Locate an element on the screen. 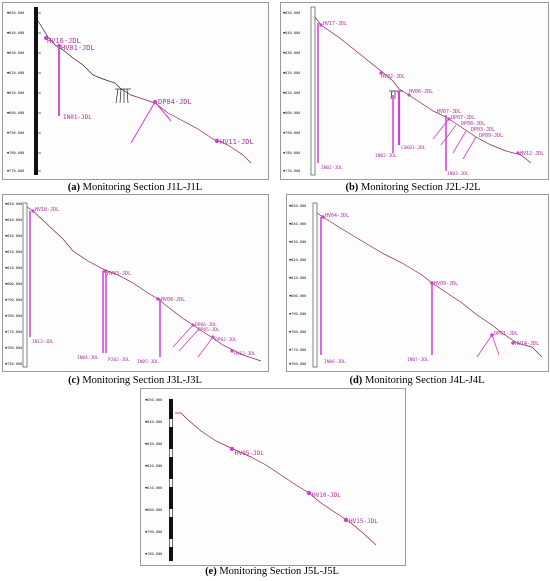 The width and height of the screenshot is (550, 581). marker-dp06 is located at coordinates (193, 325).